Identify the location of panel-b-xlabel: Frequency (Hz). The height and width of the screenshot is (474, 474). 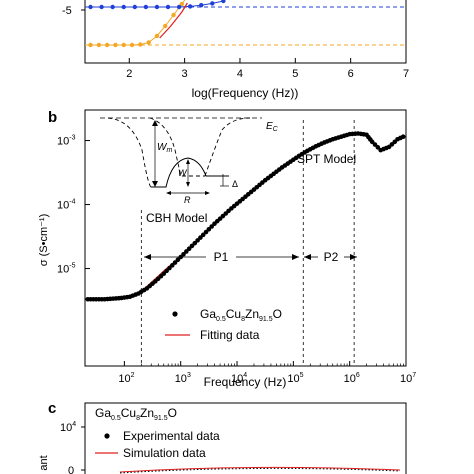
(245, 382).